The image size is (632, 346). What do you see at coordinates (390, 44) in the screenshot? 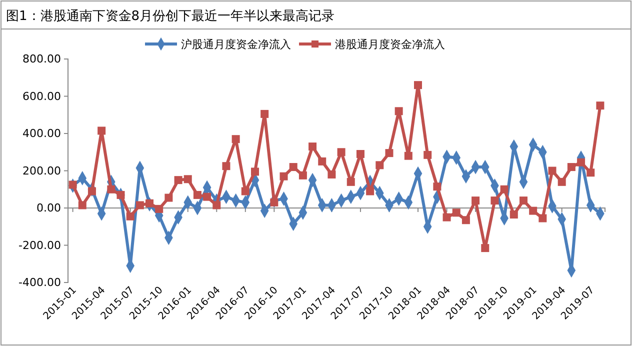
I see `legend-label: 港股通月度资金净流入` at bounding box center [390, 44].